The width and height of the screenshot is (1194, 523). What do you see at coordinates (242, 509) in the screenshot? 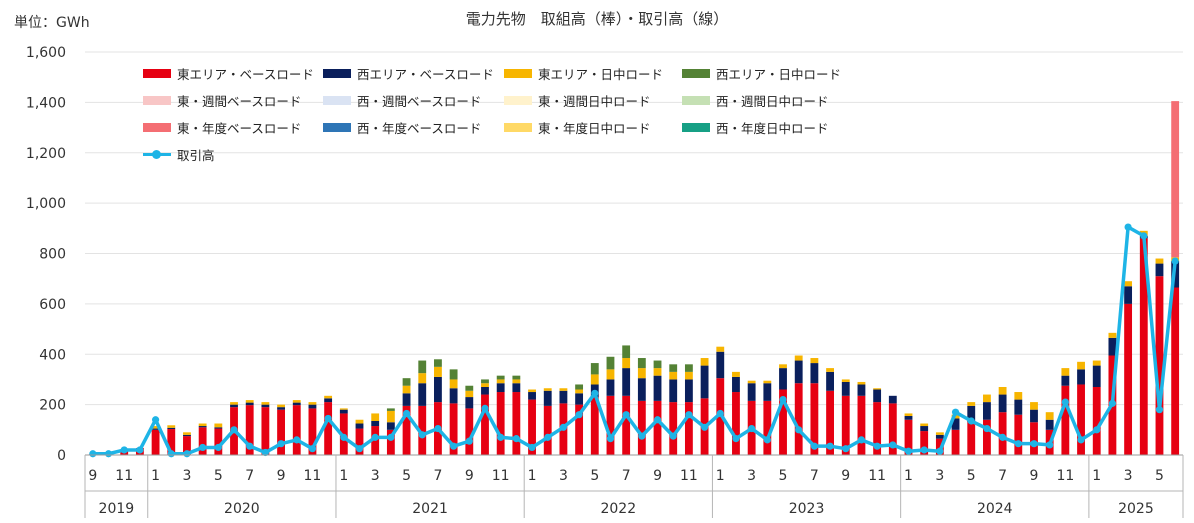
I see `year-label: 2020` at bounding box center [242, 509].